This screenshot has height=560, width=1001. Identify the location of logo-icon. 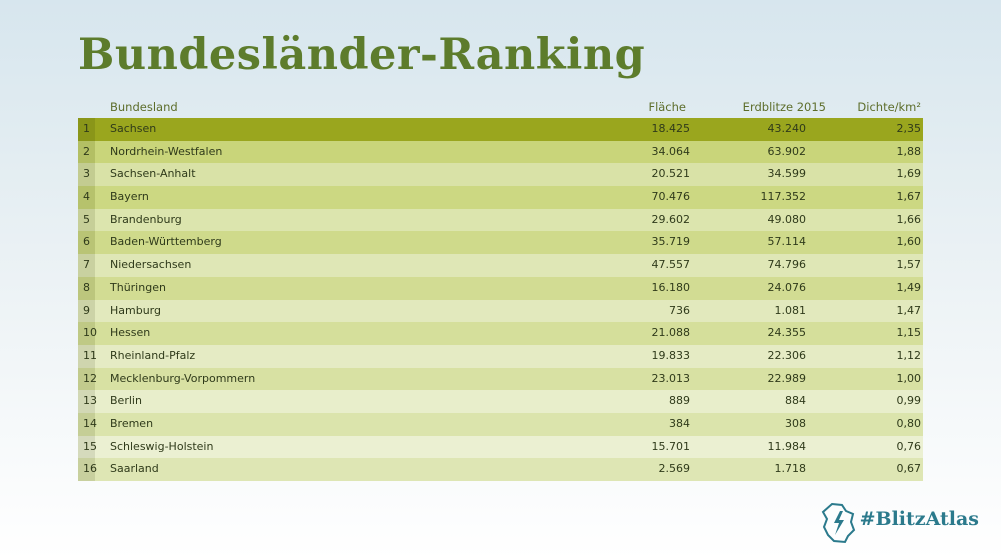
(838, 523).